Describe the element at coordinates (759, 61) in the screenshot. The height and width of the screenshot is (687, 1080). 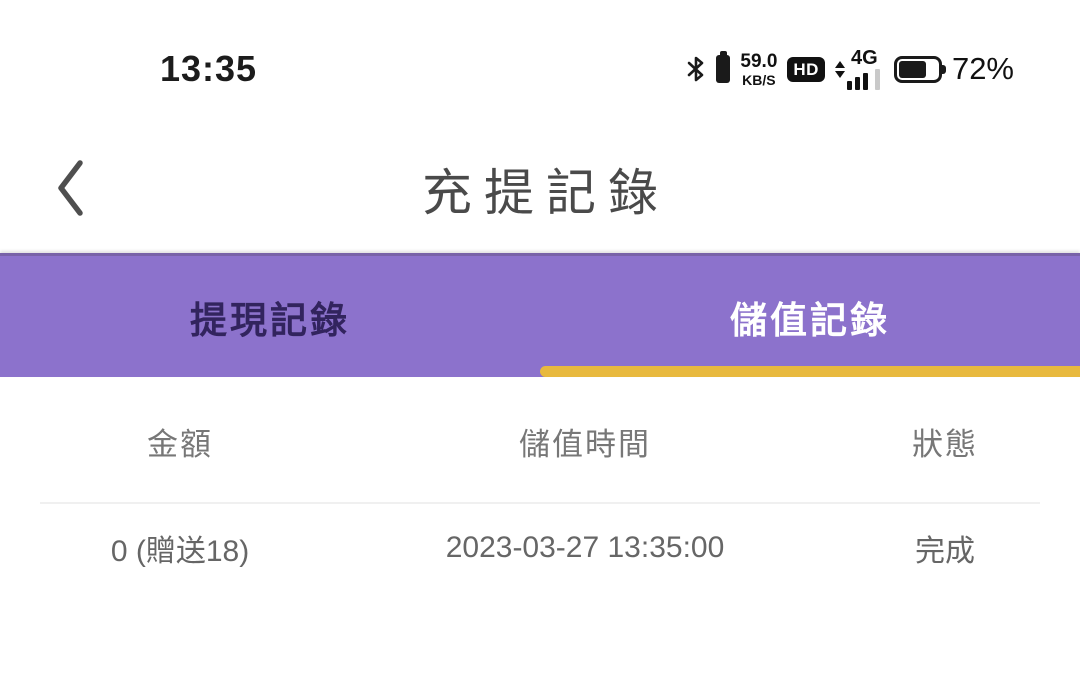
I see `network-speed-value: 59.0` at that location.